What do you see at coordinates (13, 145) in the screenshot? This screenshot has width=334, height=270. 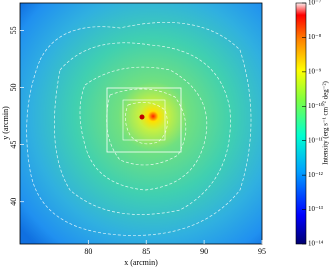 I see `y-tick-label: 45` at bounding box center [13, 145].